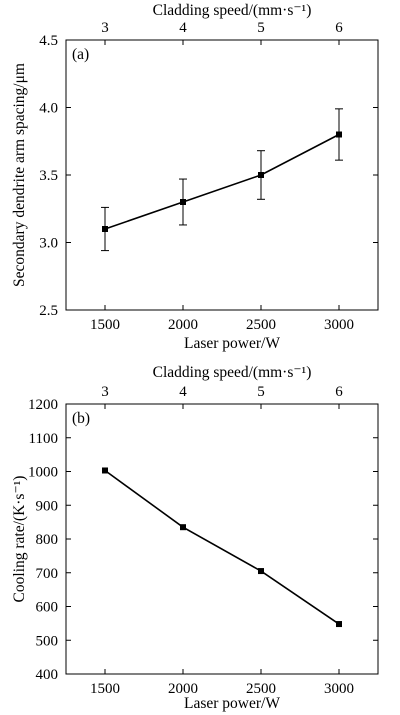 This screenshot has width=400, height=715. What do you see at coordinates (81, 418) in the screenshot?
I see `panel-label: (b)` at bounding box center [81, 418].